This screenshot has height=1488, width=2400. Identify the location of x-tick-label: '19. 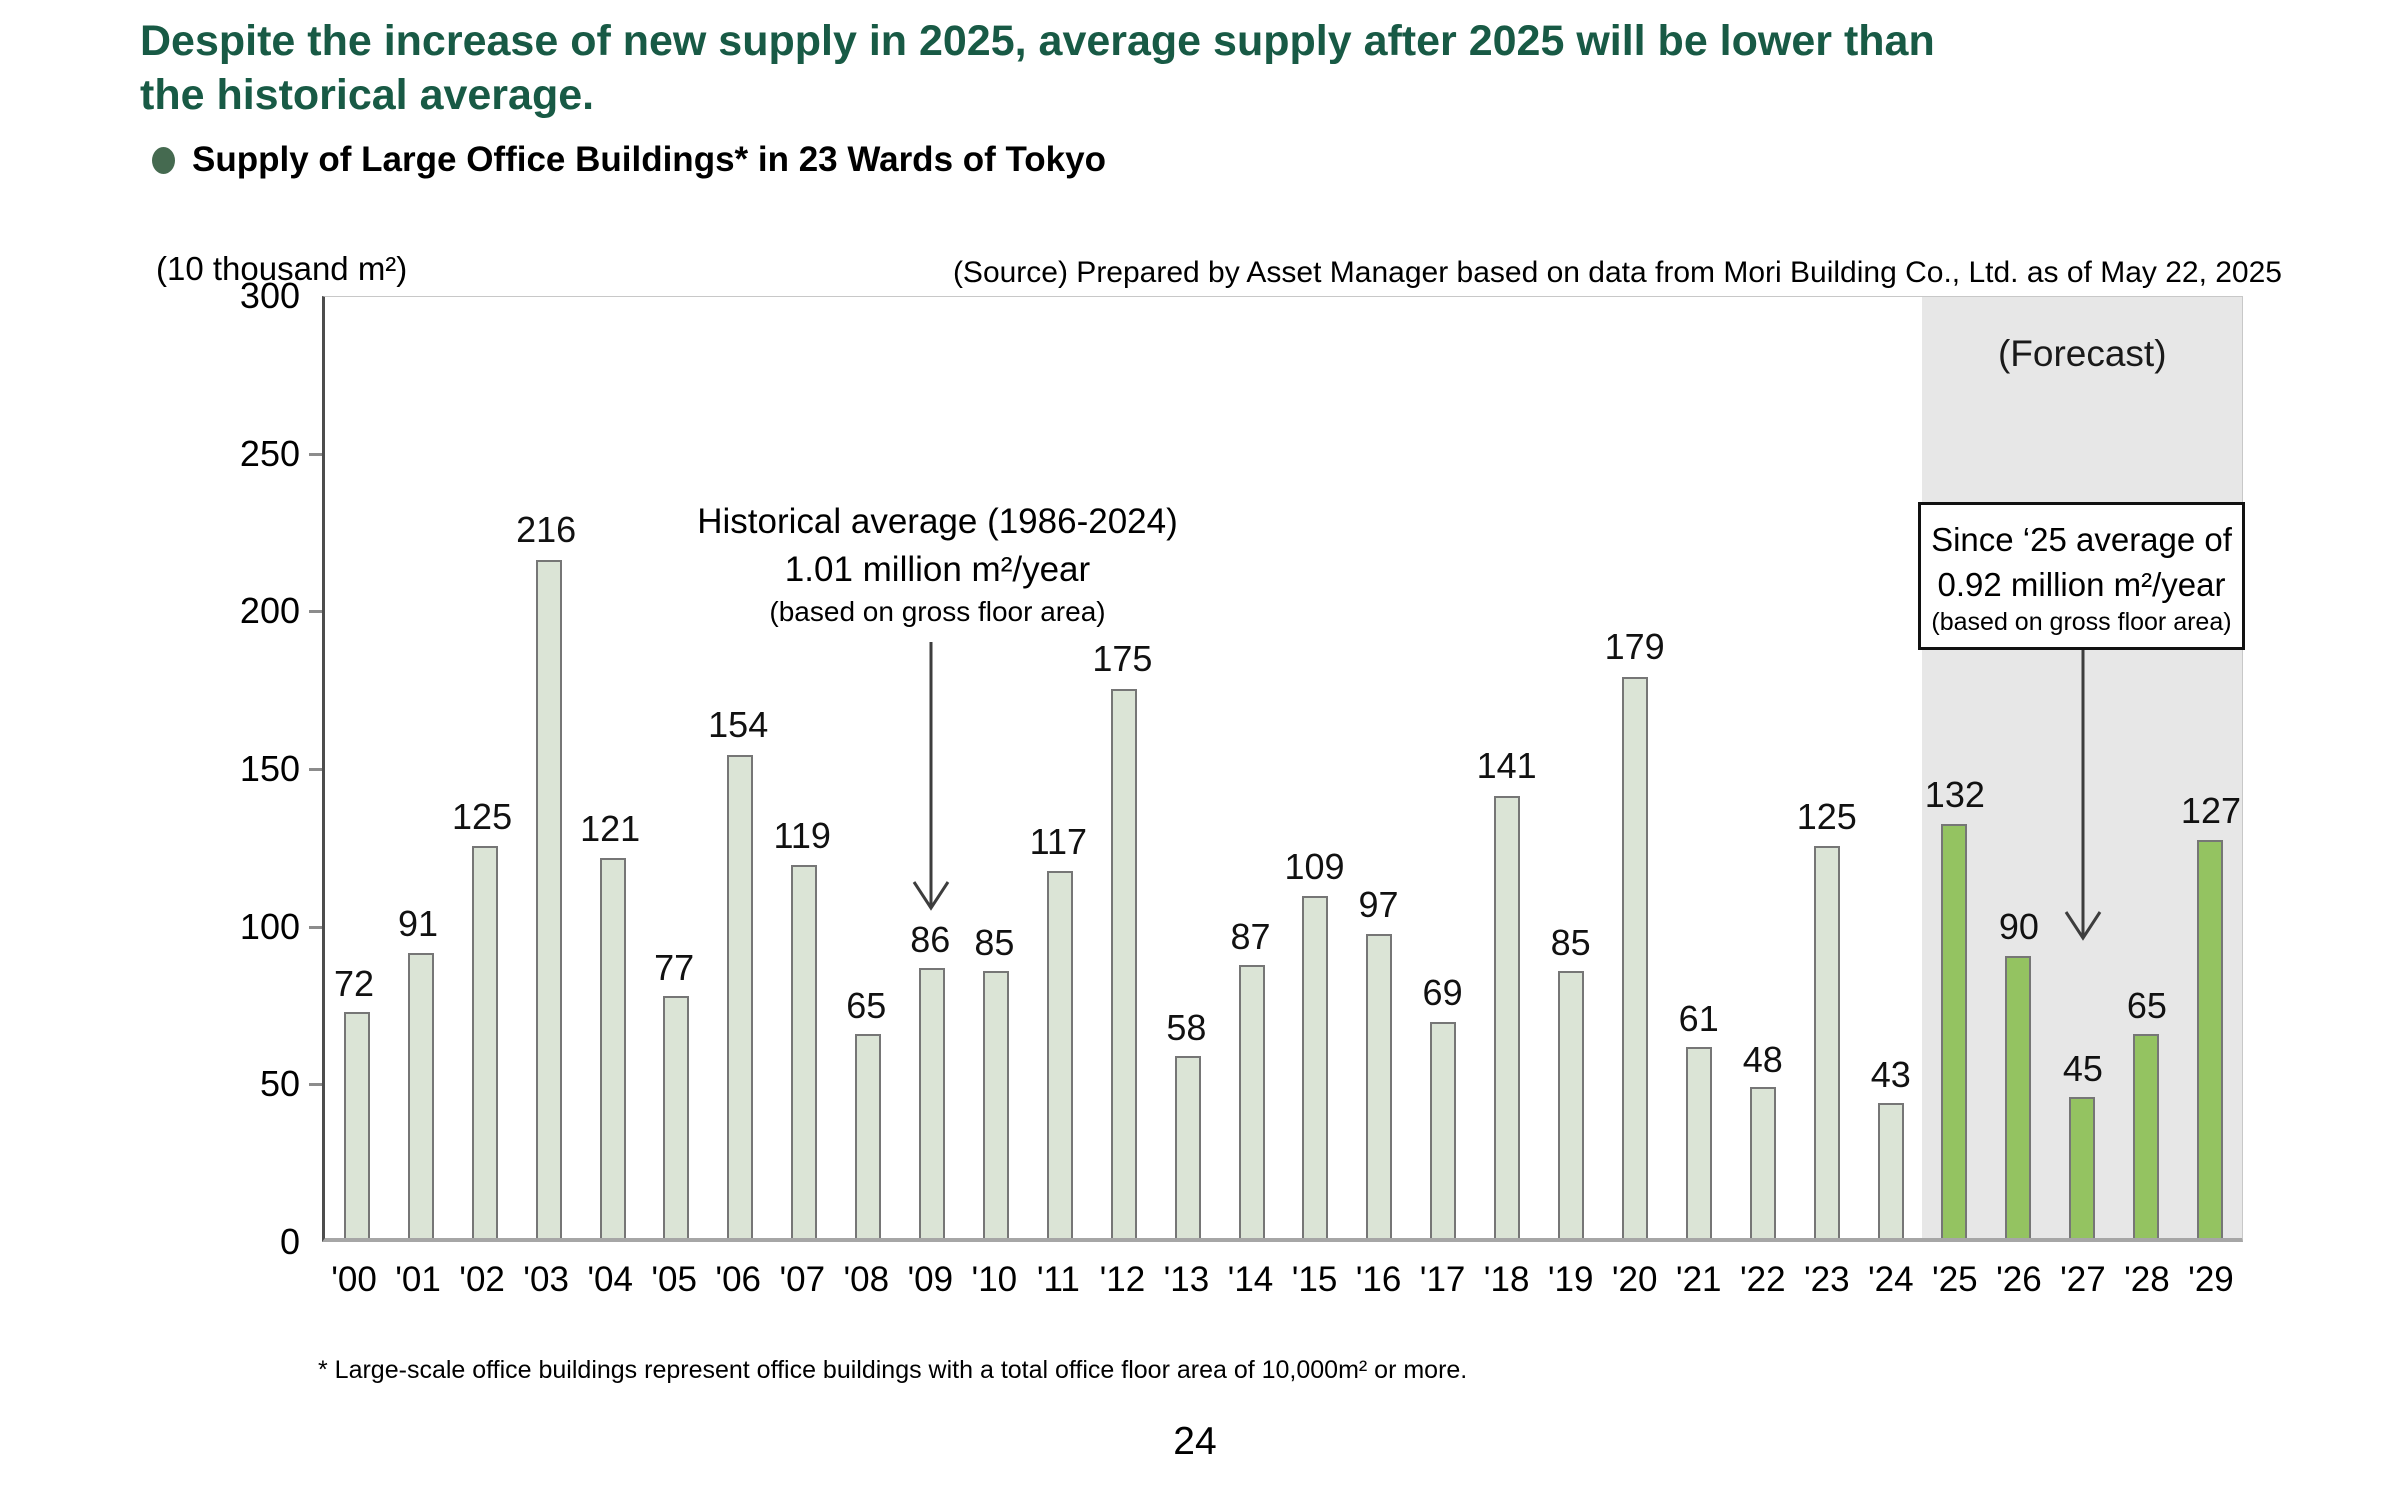
(1570, 1279).